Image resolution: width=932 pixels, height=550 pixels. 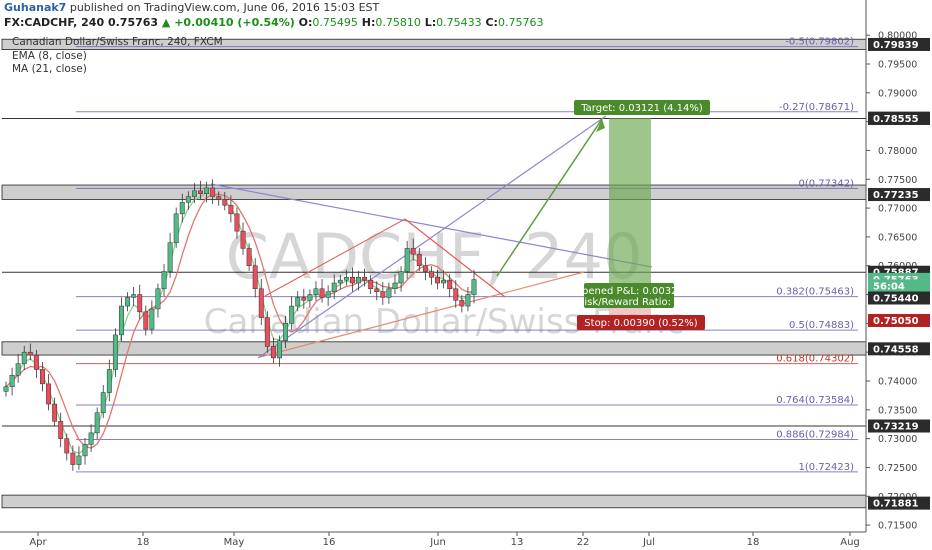 What do you see at coordinates (897, 410) in the screenshot?
I see `y-tick-label: 0.73500` at bounding box center [897, 410].